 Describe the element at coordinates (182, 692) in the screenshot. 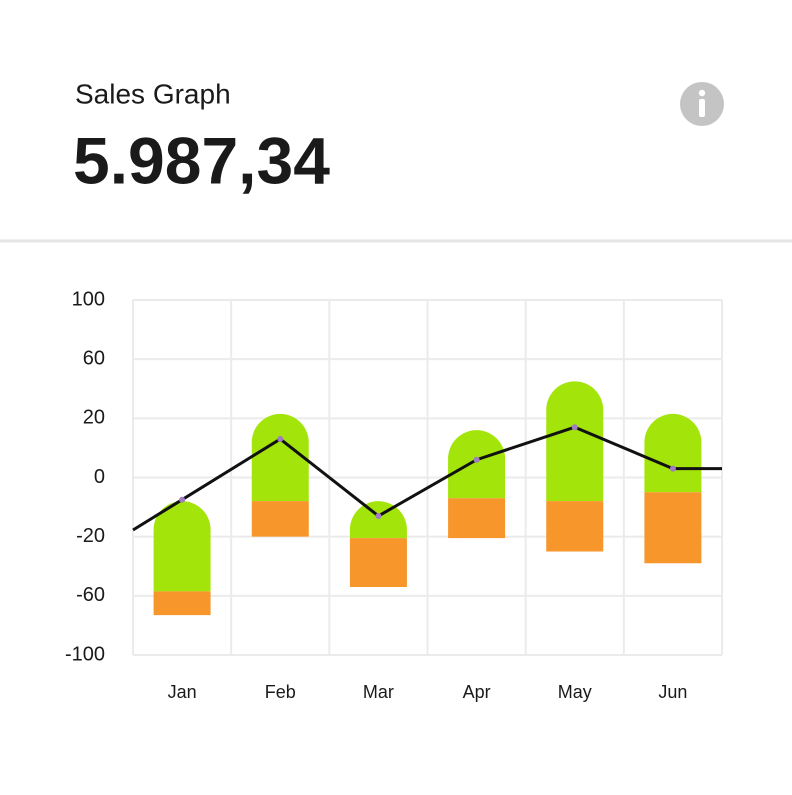

I see `x-tick-label: Jan` at that location.